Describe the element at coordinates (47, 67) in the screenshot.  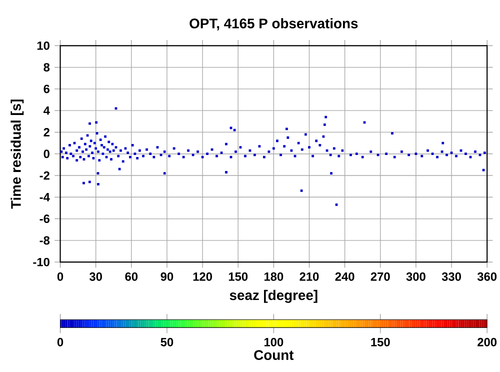
I see `y-tick-label: 8` at that location.